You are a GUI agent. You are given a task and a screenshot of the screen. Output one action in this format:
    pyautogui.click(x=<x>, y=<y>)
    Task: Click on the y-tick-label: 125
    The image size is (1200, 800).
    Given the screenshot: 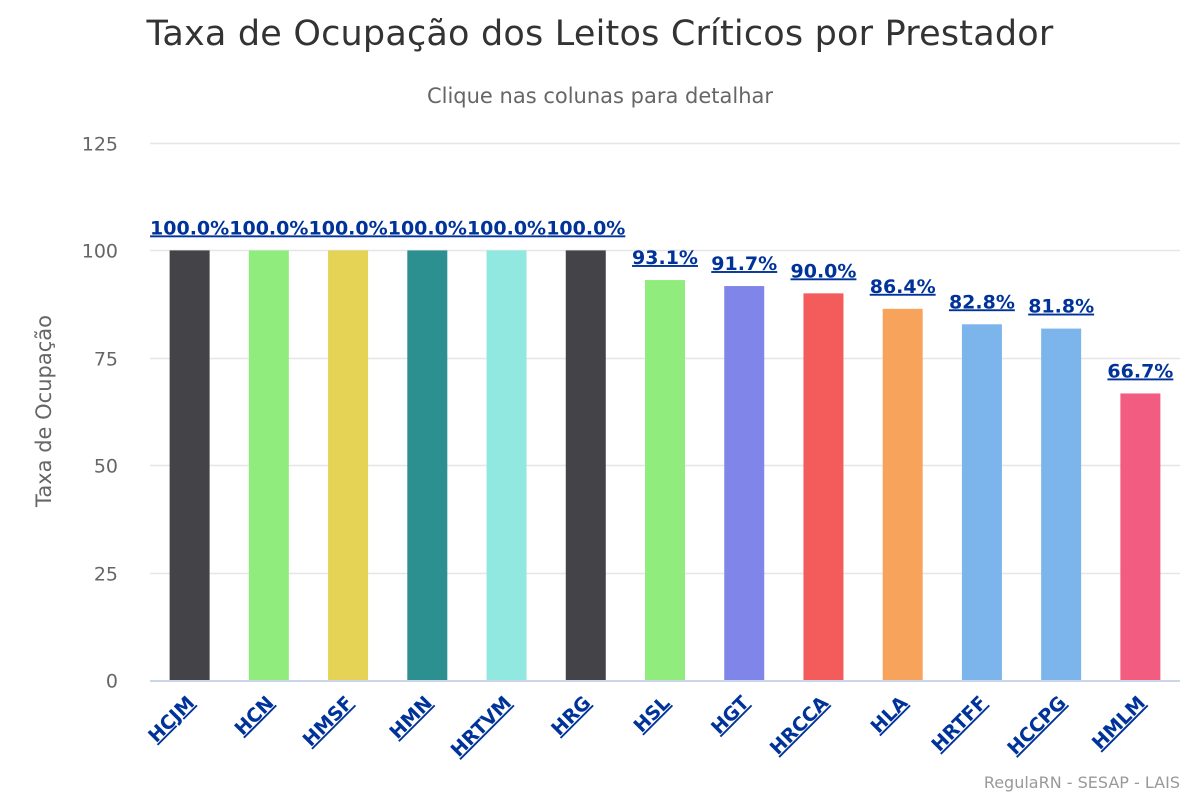 What is the action you would take?
    pyautogui.click(x=100, y=145)
    